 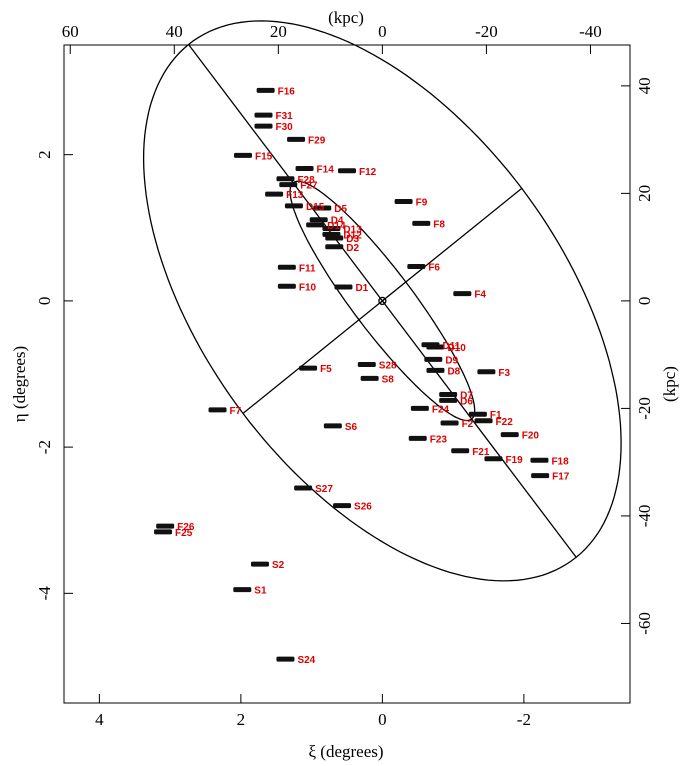 What do you see at coordinates (278, 565) in the screenshot?
I see `field-label: S2` at bounding box center [278, 565].